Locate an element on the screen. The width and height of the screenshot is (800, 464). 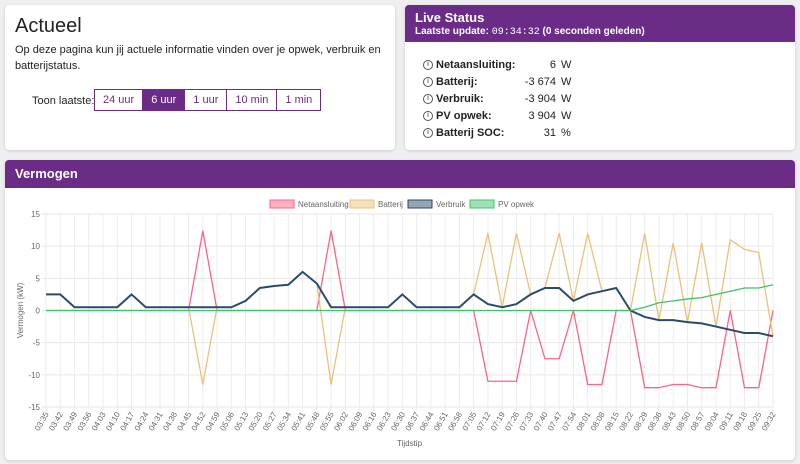
y-tick-label: 5 is located at coordinates (38, 278).